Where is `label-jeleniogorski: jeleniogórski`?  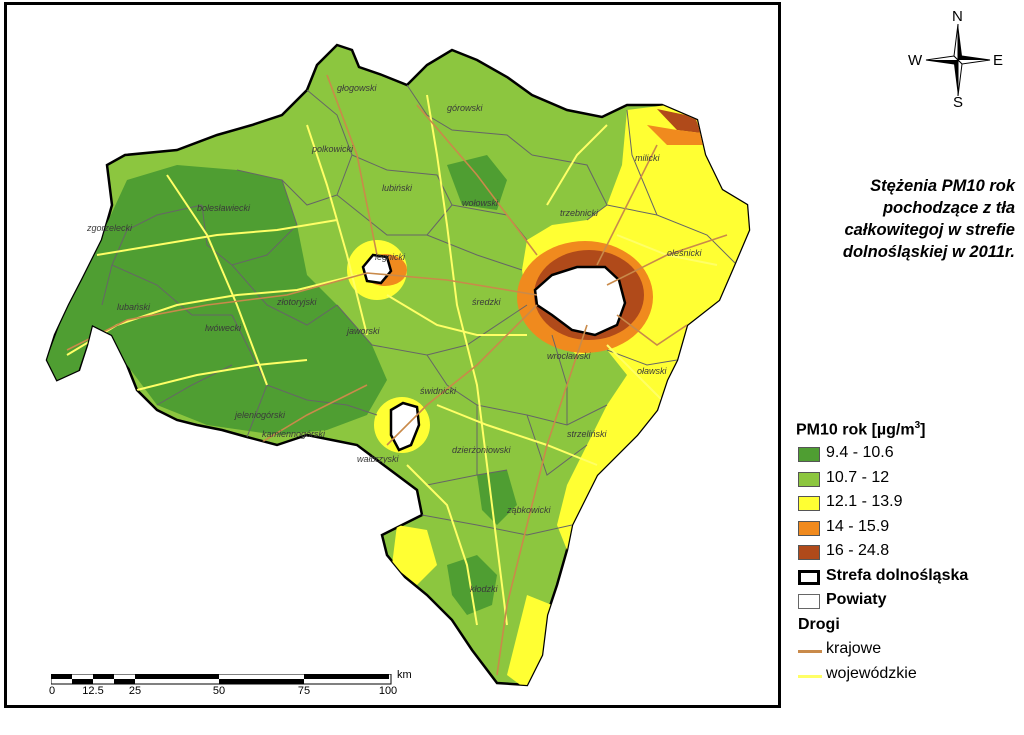 label-jeleniogorski: jeleniogórski is located at coordinates (260, 415).